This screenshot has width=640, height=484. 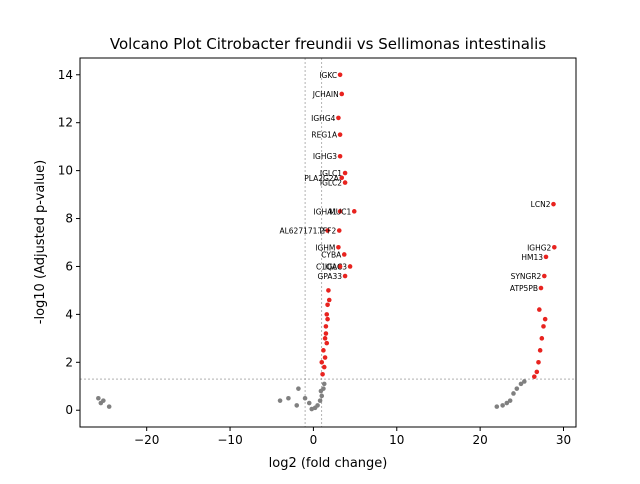 I want to click on y-tick-label: 6, so click(x=69, y=266).